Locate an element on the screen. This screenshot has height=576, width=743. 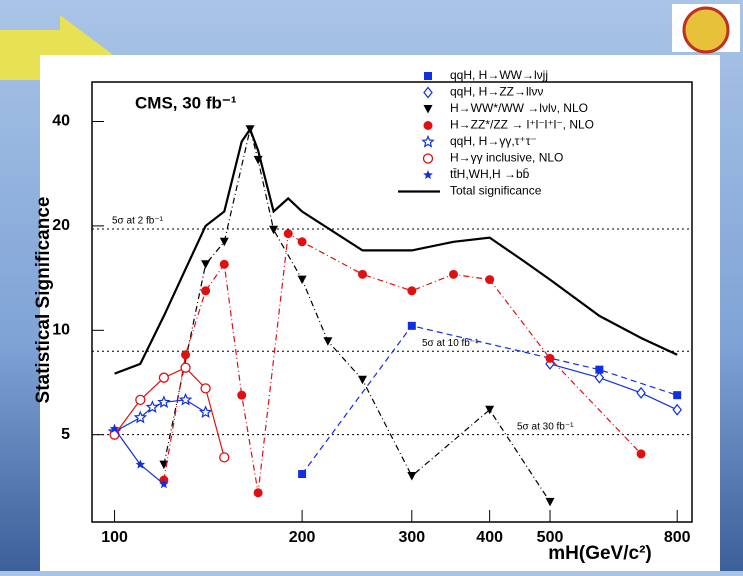
legend-label: Total significance is located at coordinates (496, 191).